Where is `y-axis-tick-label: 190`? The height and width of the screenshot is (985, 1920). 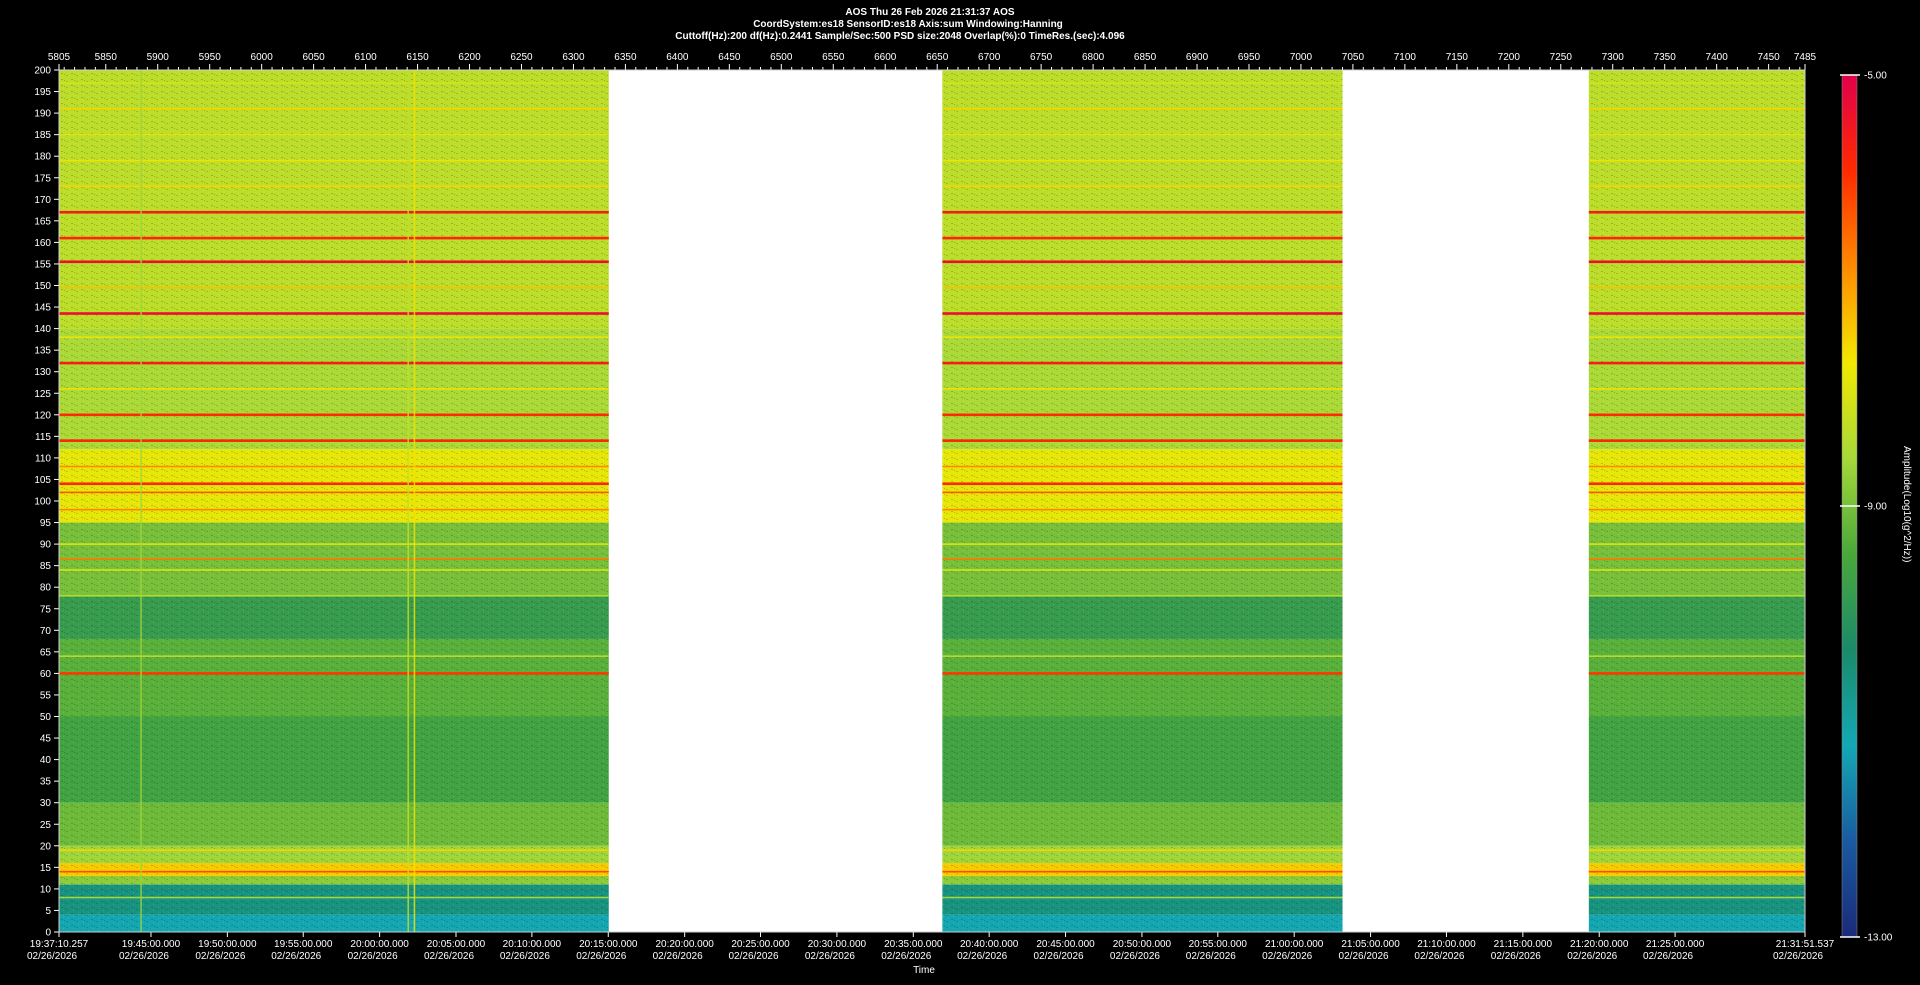 y-axis-tick-label: 190 is located at coordinates (42, 114).